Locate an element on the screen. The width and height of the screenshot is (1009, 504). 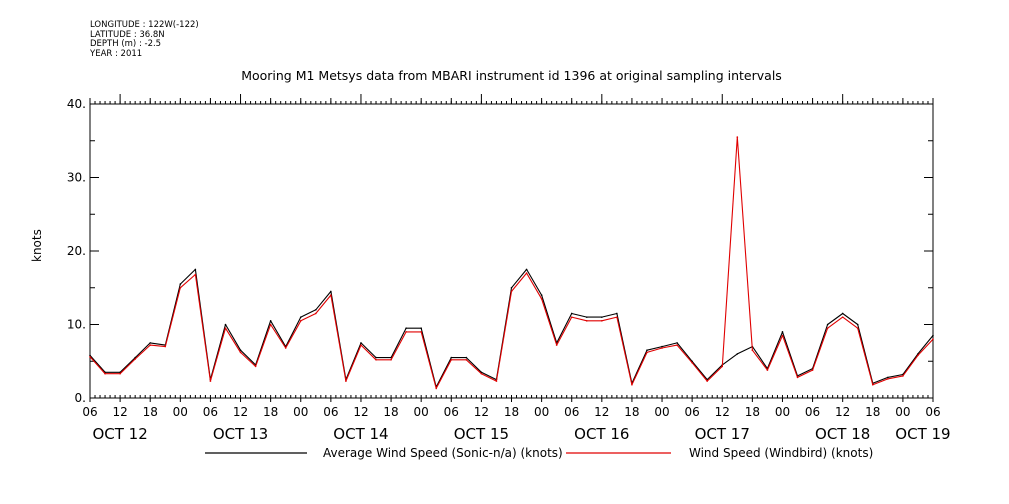
y-tick-label: 10. is located at coordinates (76, 325).